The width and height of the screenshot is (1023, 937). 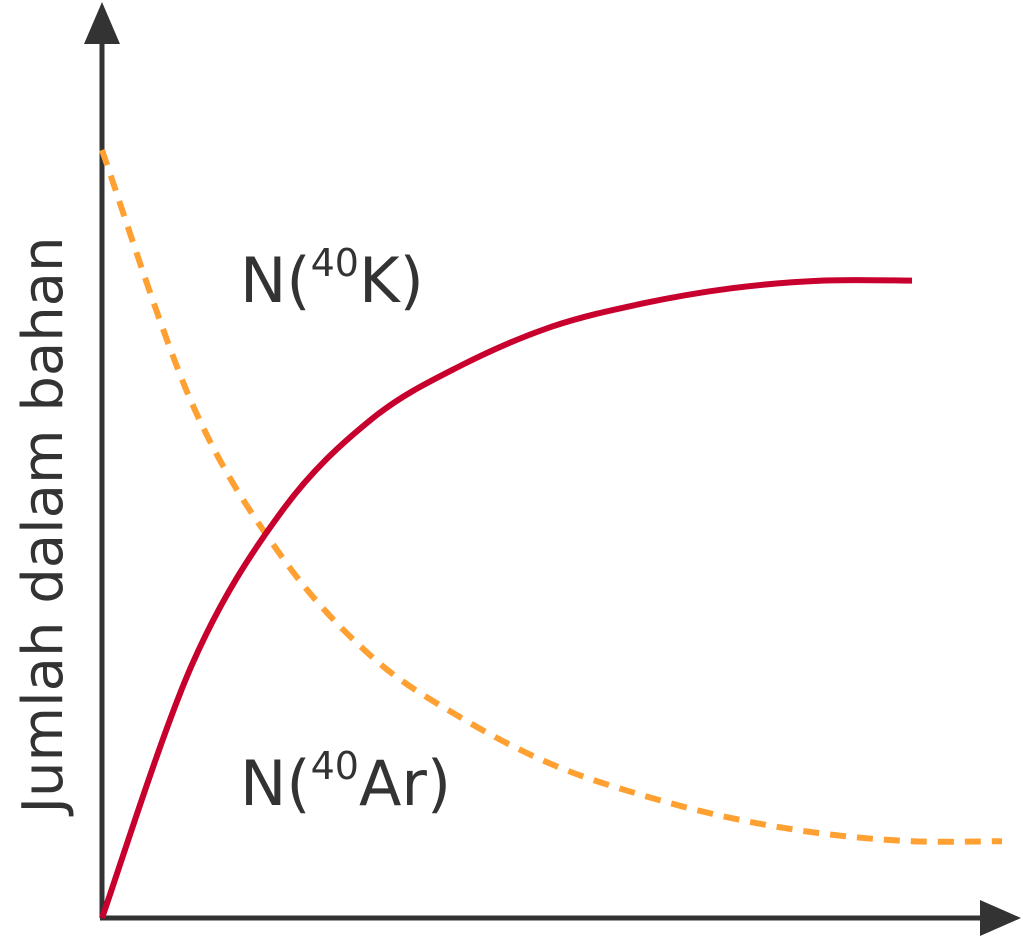 What do you see at coordinates (335, 263) in the screenshot?
I see `series-label-k-sup: 40` at bounding box center [335, 263].